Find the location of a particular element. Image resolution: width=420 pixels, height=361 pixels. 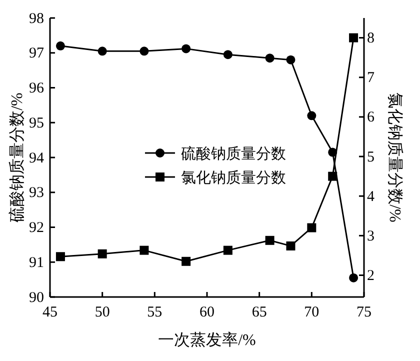

y-tick-label: 98 is located at coordinates (36, 18).